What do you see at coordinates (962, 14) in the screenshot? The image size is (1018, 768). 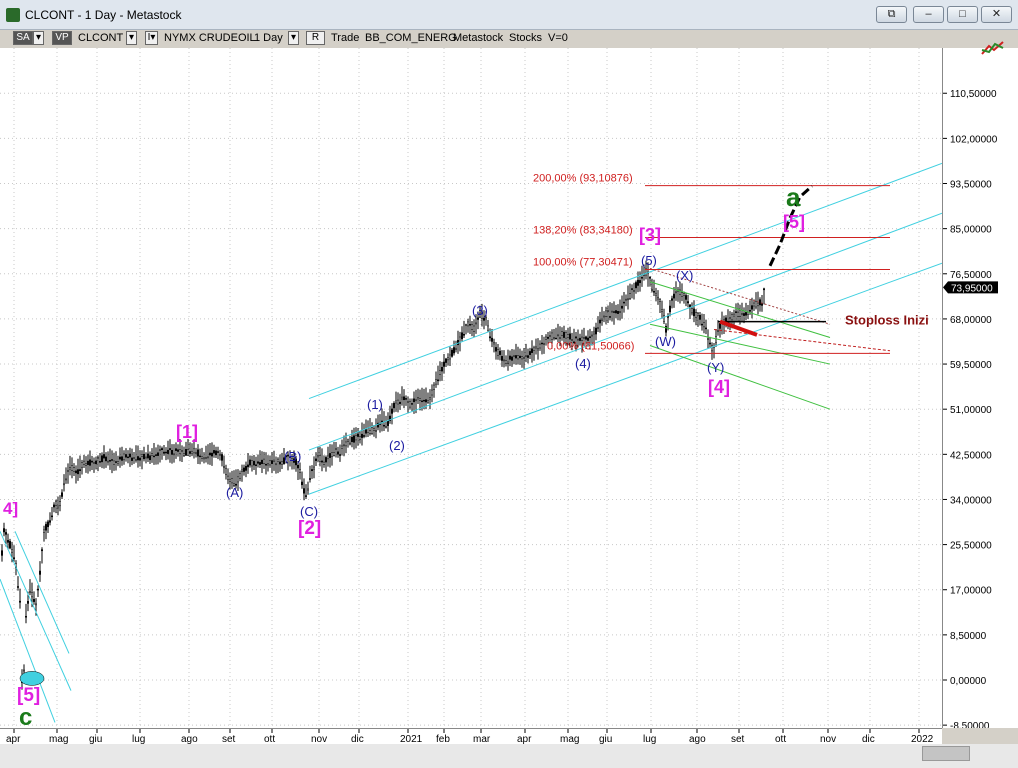 I see `maximize-button: □` at bounding box center [962, 14].